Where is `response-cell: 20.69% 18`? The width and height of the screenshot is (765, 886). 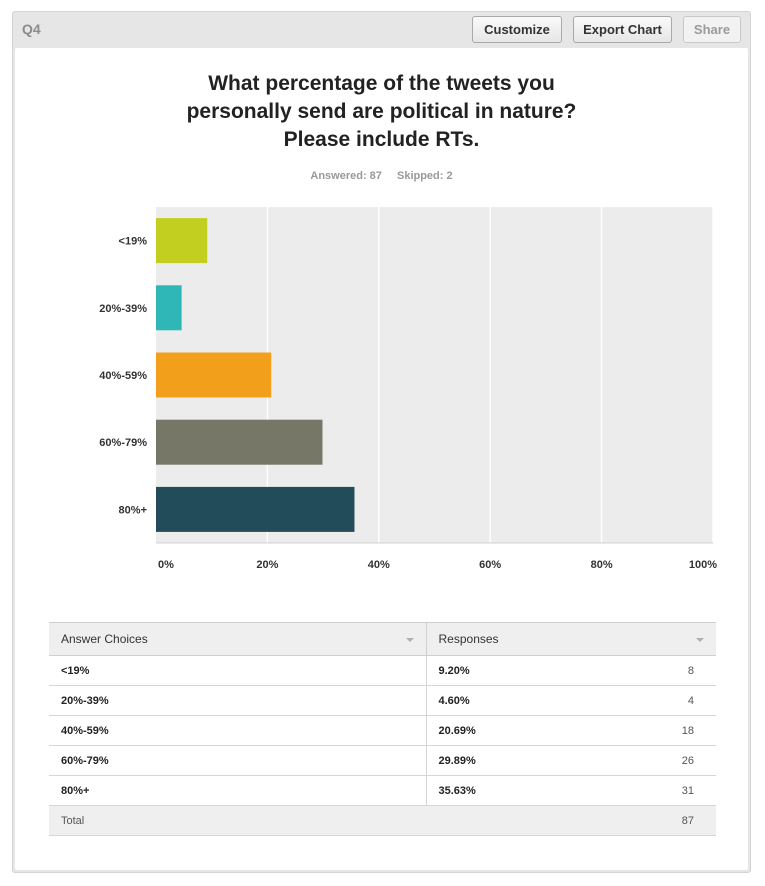
response-cell: 20.69% 18 is located at coordinates (571, 730).